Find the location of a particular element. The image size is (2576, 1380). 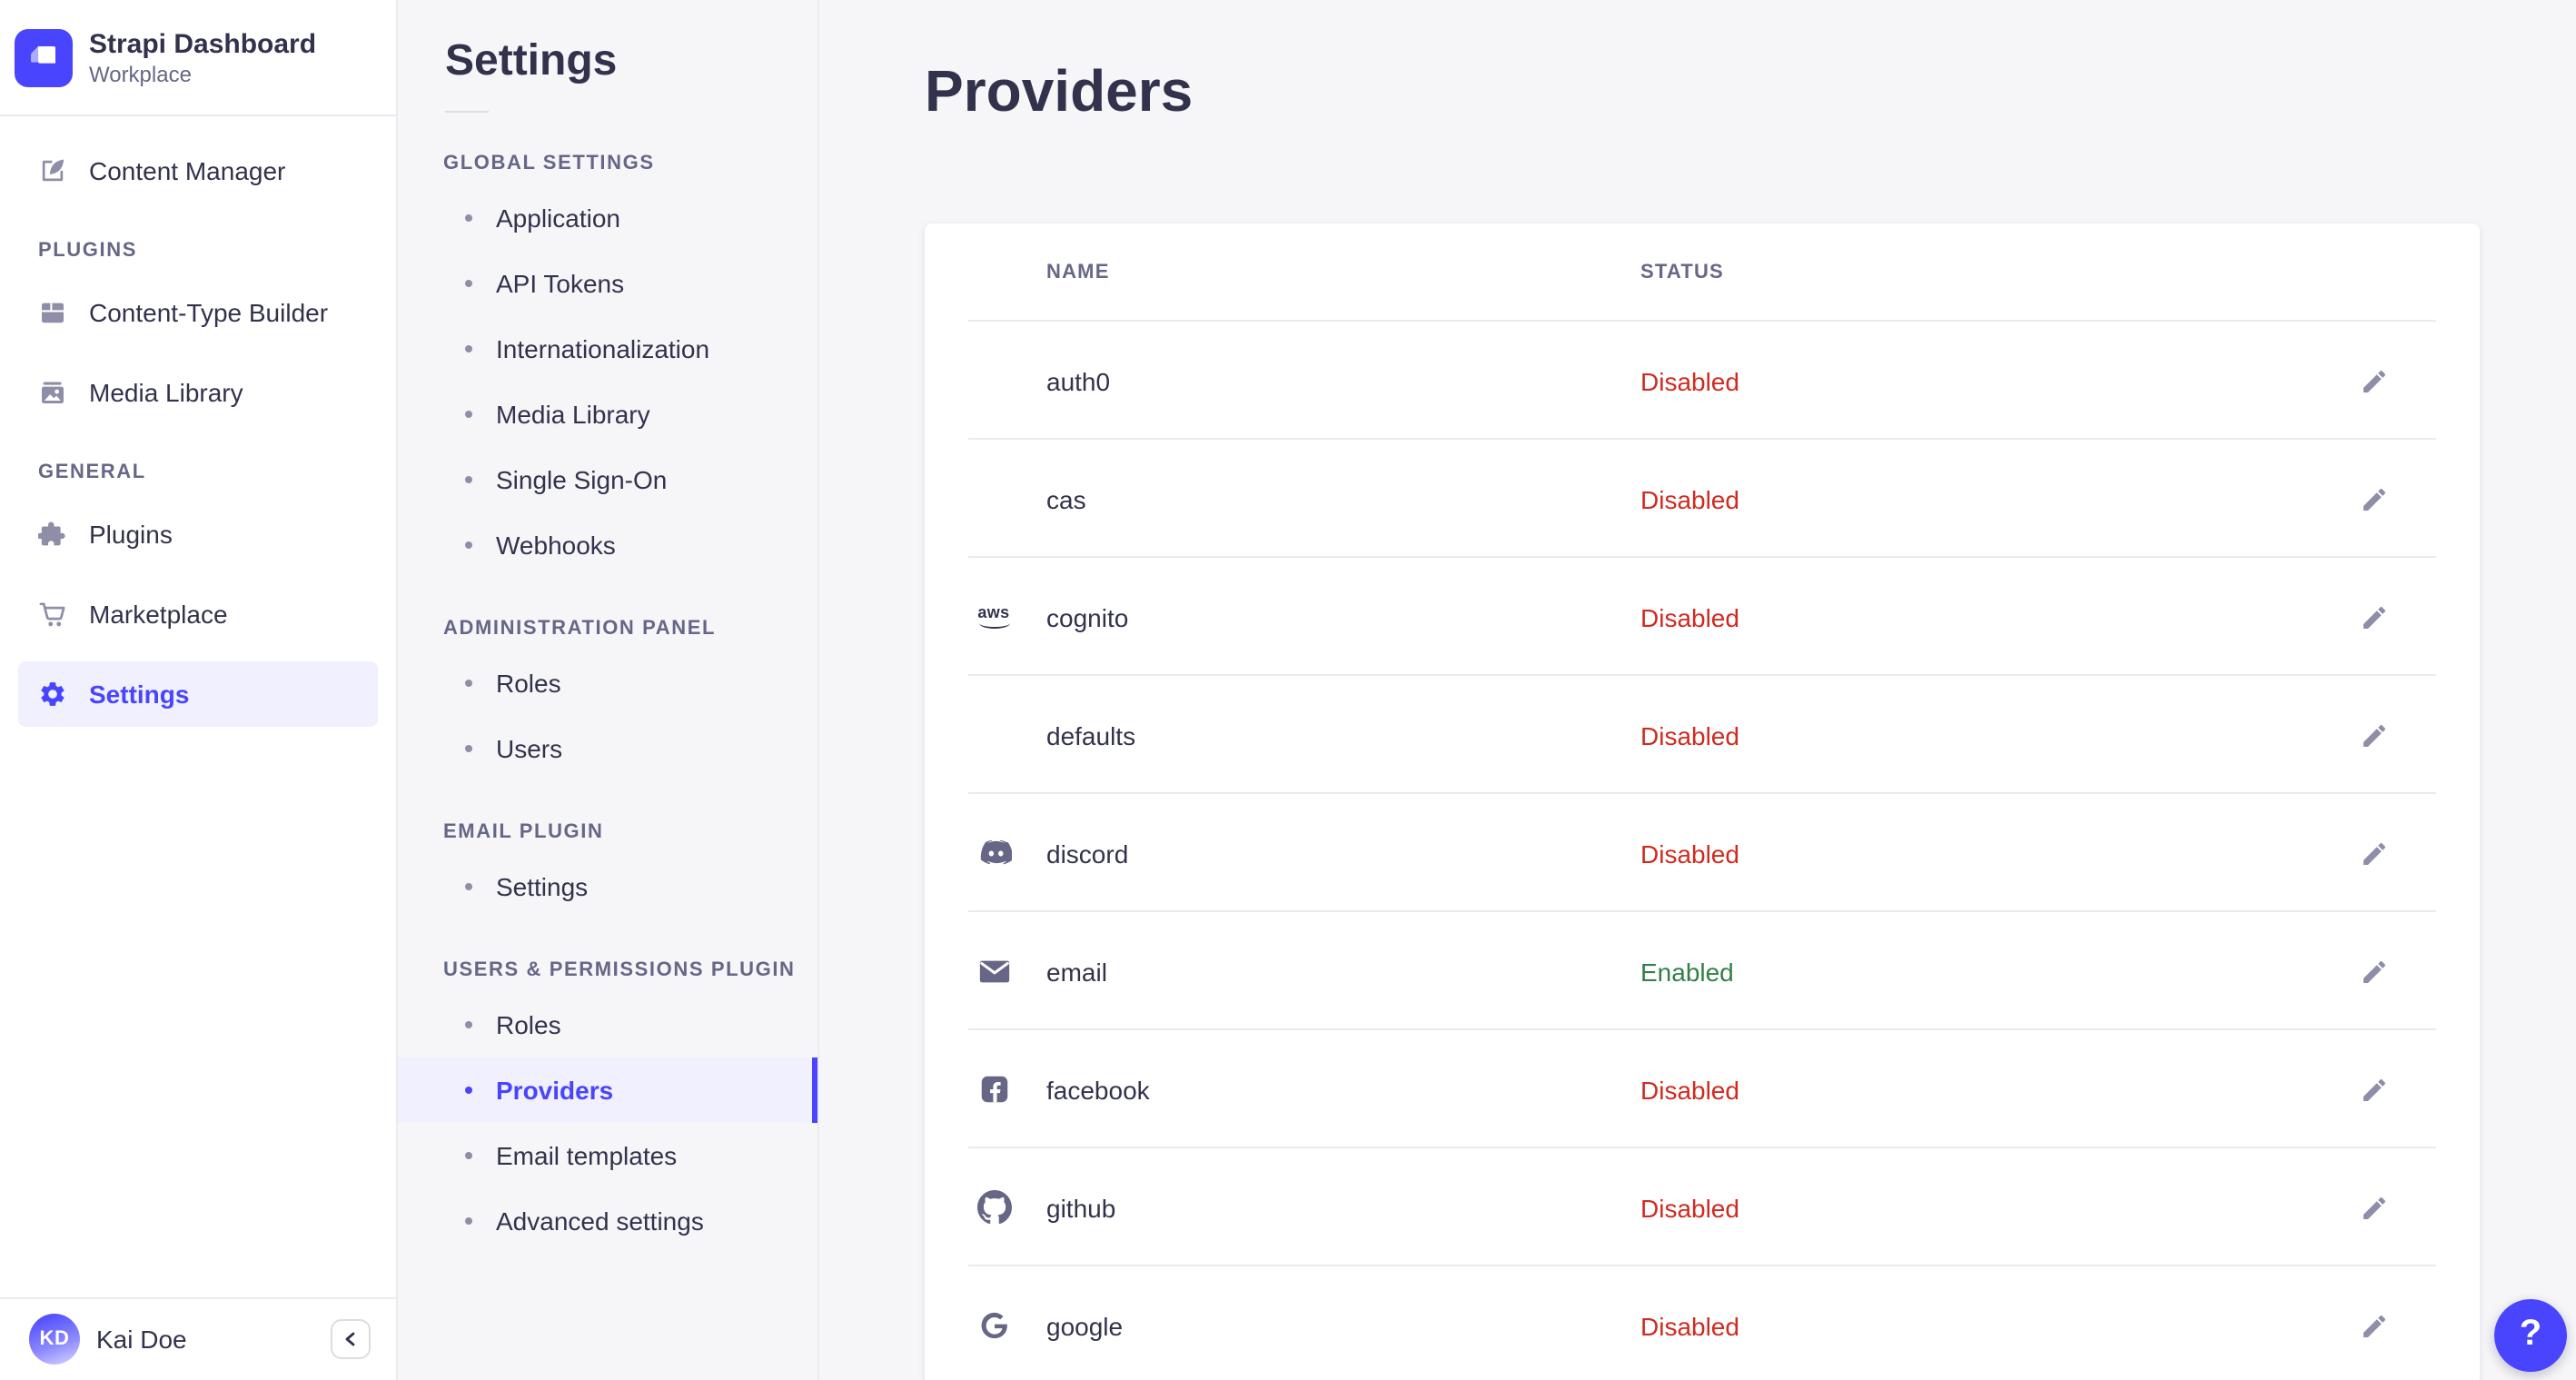

subnav-item-api-tokens: API Tokens is located at coordinates (607, 283).